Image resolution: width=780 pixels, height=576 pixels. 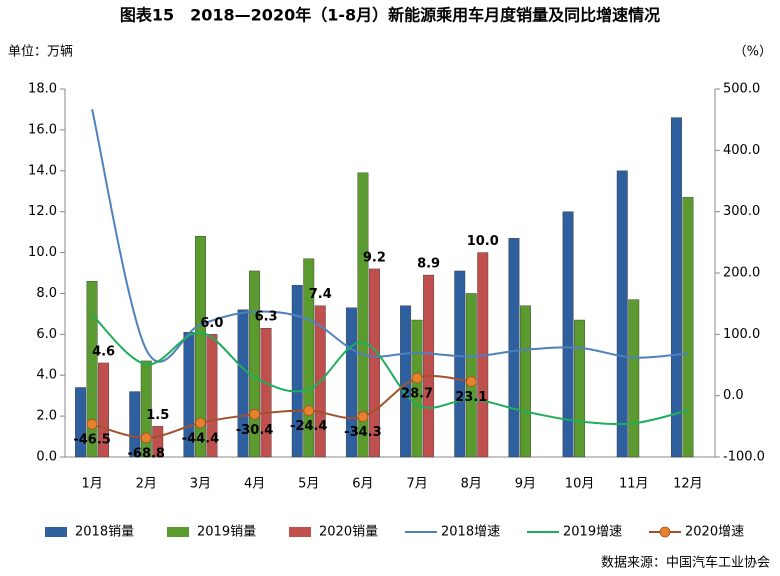 I want to click on y2-tick-label: 400.0, so click(x=741, y=150).